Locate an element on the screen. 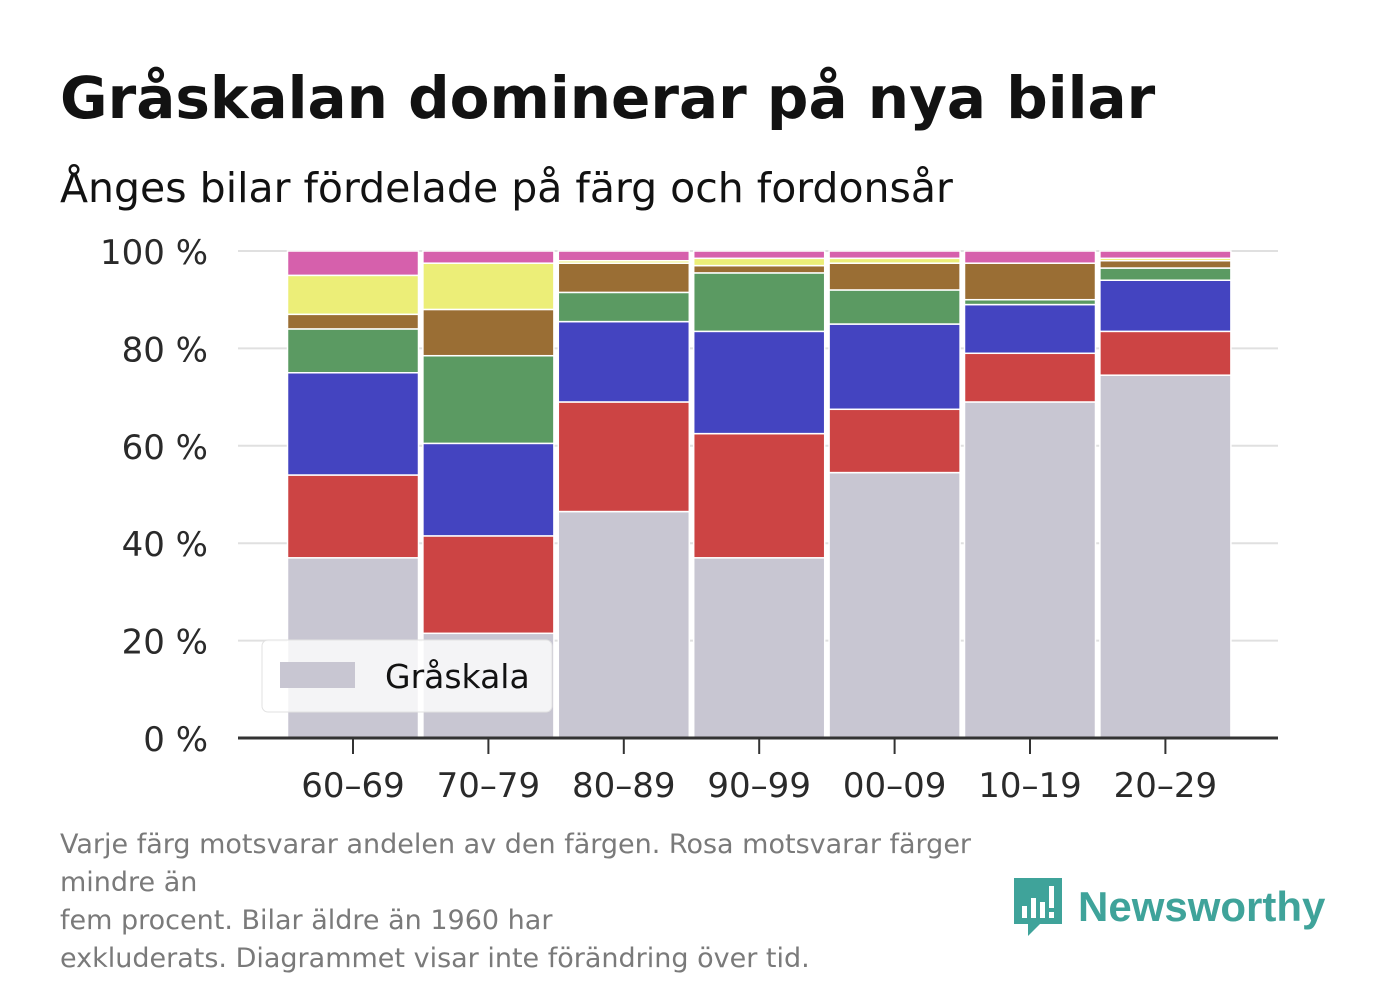  legend-label-graskala: Gråskala is located at coordinates (457, 676).